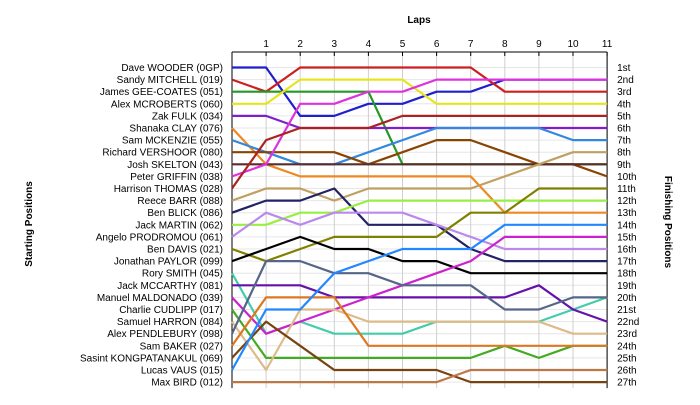 This screenshot has width=700, height=405. Describe the element at coordinates (624, 129) in the screenshot. I see `finishing-position-label: 6th` at that location.